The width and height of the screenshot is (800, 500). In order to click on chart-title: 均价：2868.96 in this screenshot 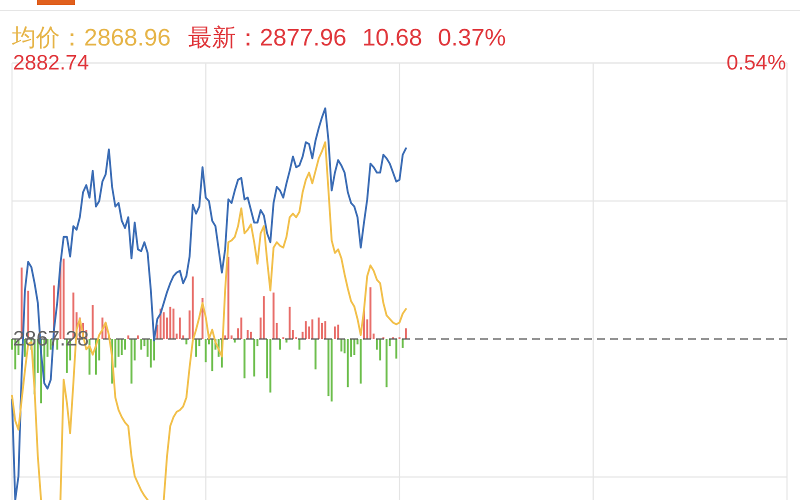, I will do `click(91, 38)`.